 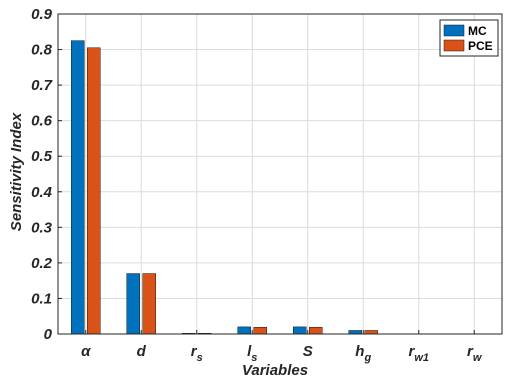 I want to click on legend-label: PCE, so click(x=480, y=46).